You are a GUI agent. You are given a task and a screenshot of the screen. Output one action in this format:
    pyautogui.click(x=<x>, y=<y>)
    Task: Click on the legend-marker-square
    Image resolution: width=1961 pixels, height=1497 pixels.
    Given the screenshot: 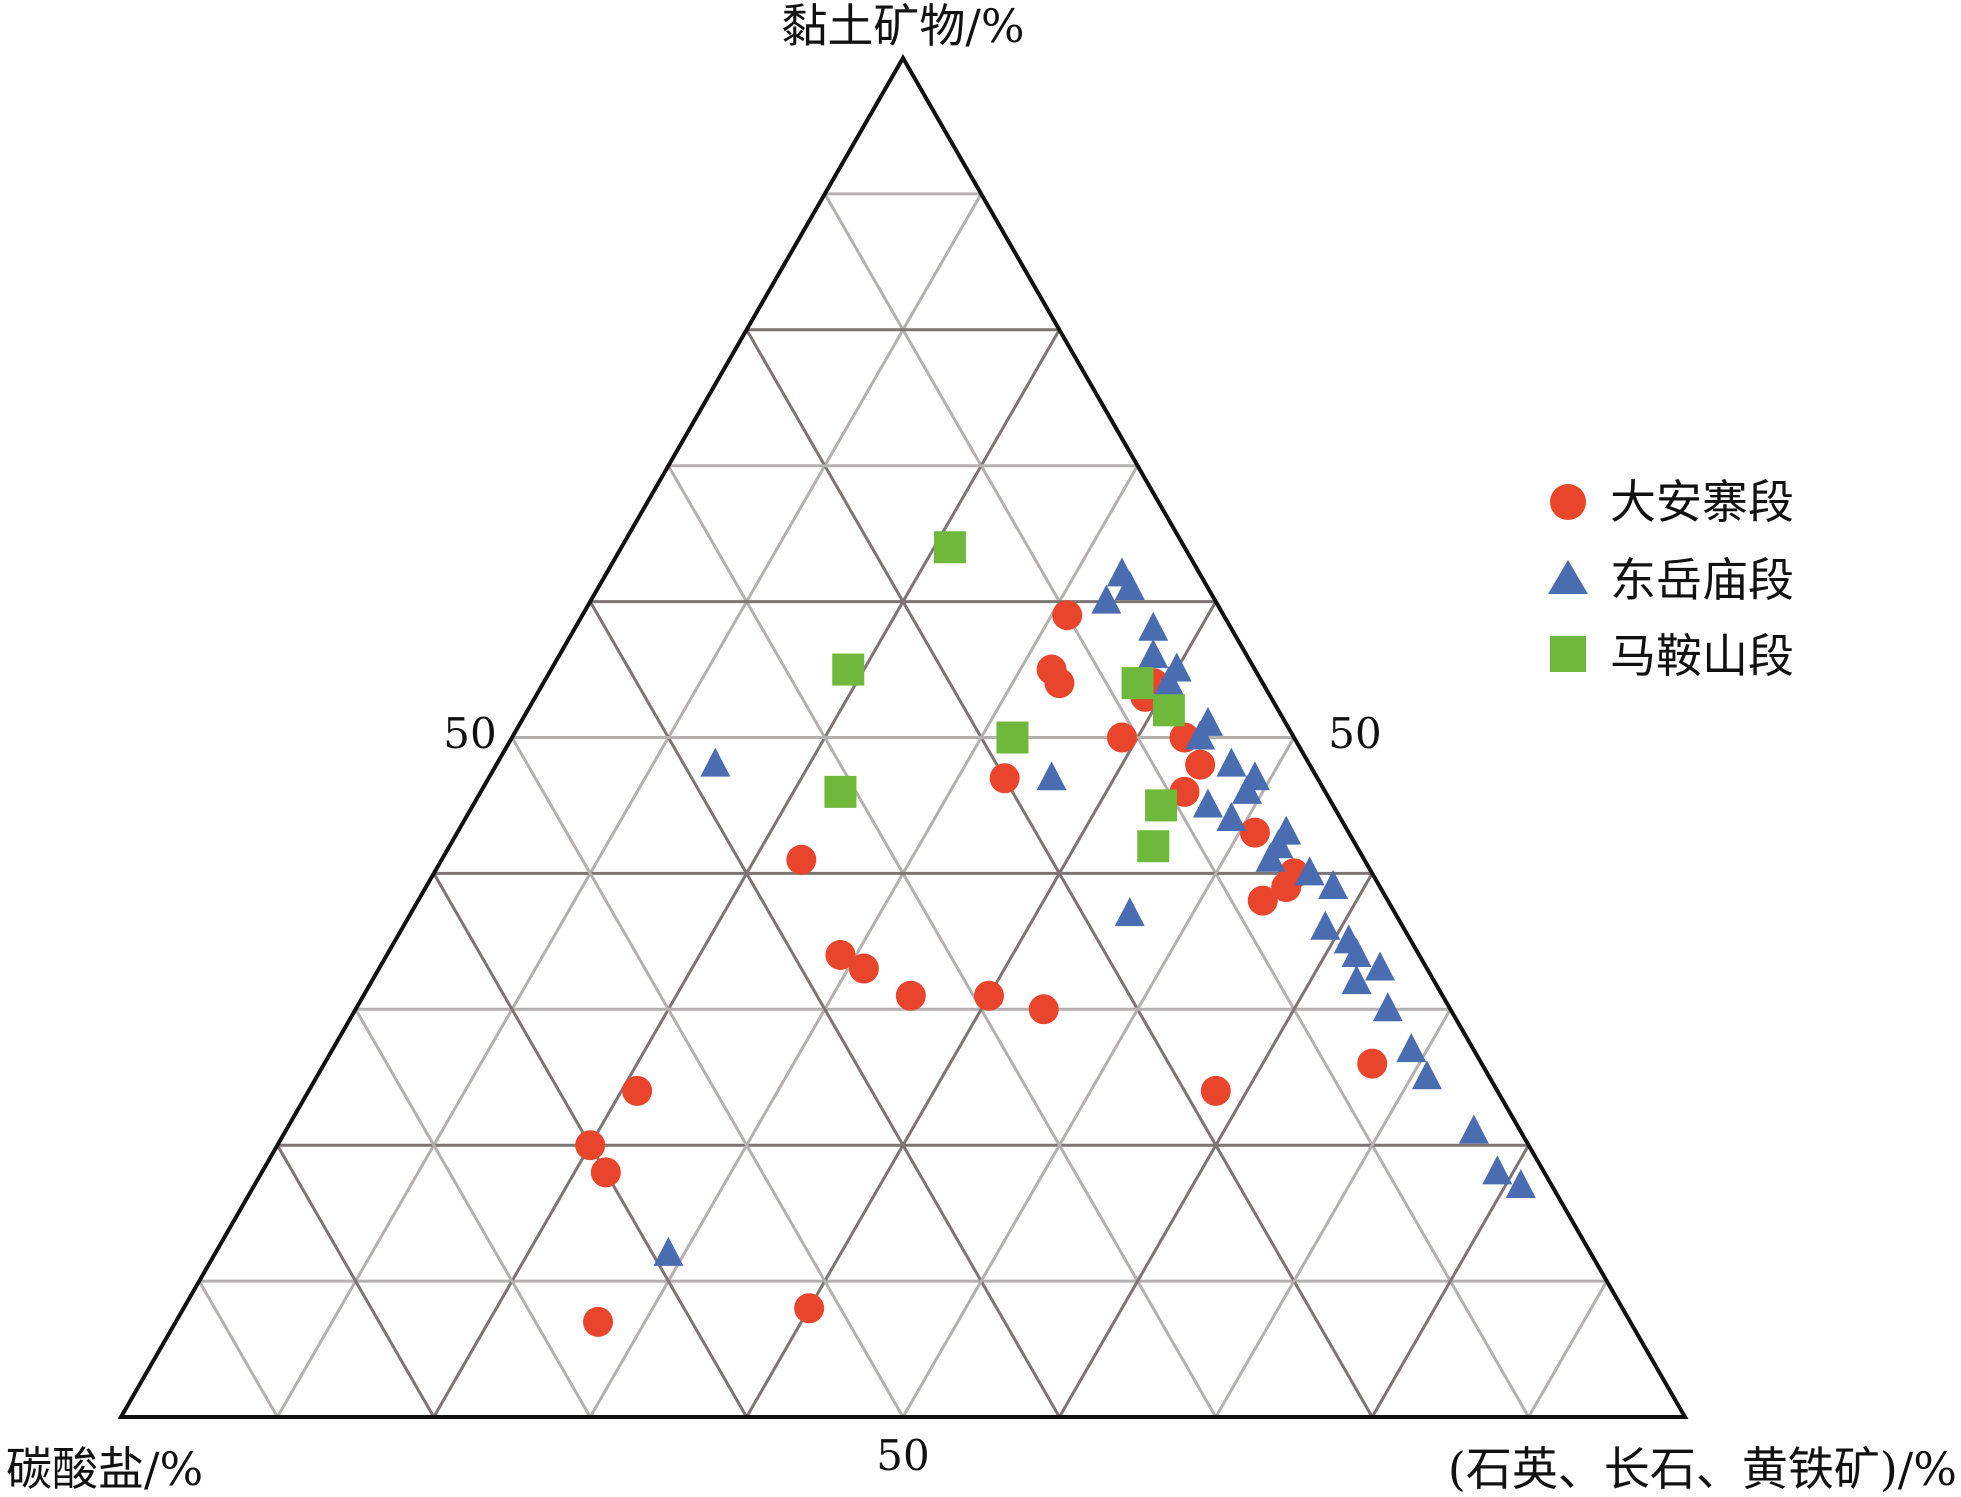 What is the action you would take?
    pyautogui.click(x=1568, y=654)
    